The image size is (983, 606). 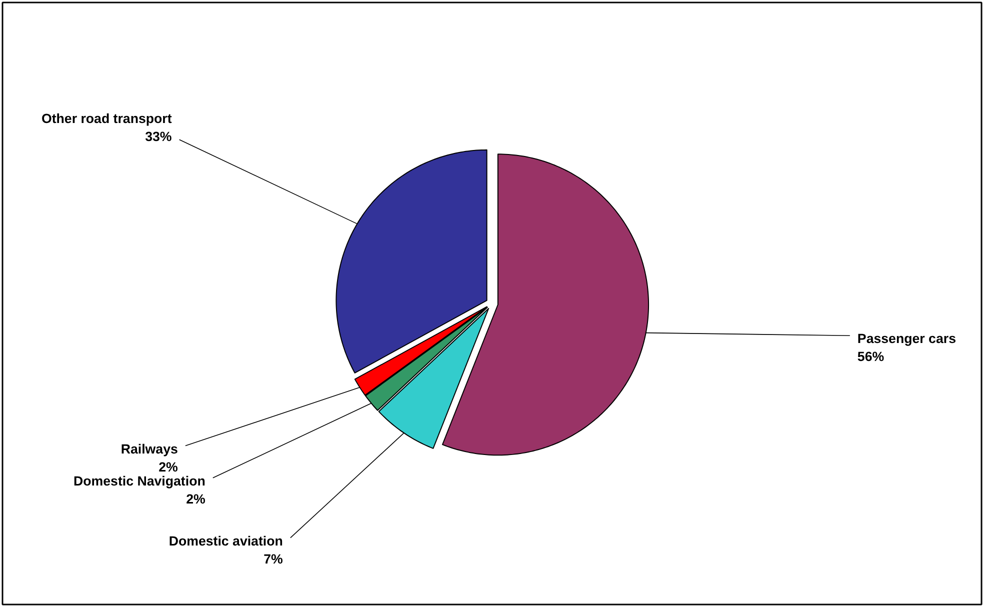 I want to click on slice-label: Domestic aviation, so click(x=225, y=540).